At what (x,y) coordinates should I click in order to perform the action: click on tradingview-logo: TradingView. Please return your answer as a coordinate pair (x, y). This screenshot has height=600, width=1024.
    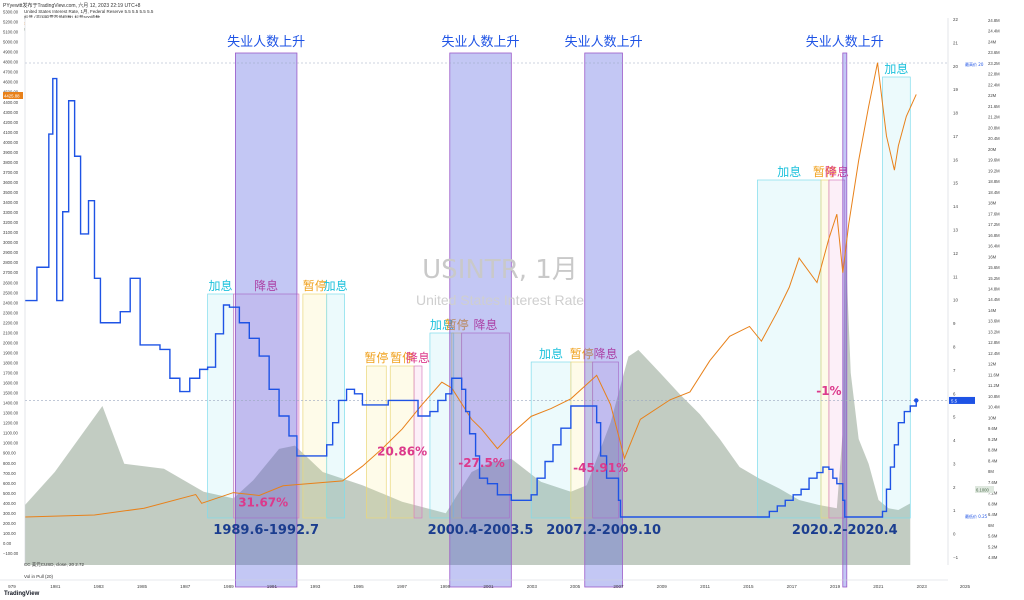
    Looking at the image, I should click on (22, 594).